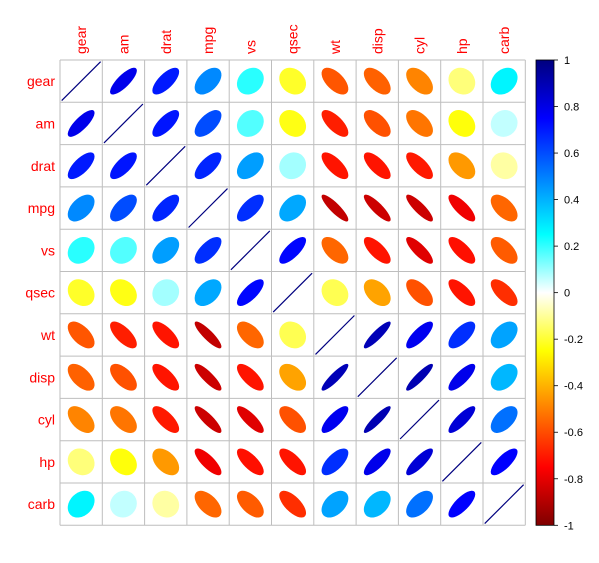 This screenshot has width=599, height=563. Describe the element at coordinates (419, 81) in the screenshot. I see `cell-gear-cyl` at that location.